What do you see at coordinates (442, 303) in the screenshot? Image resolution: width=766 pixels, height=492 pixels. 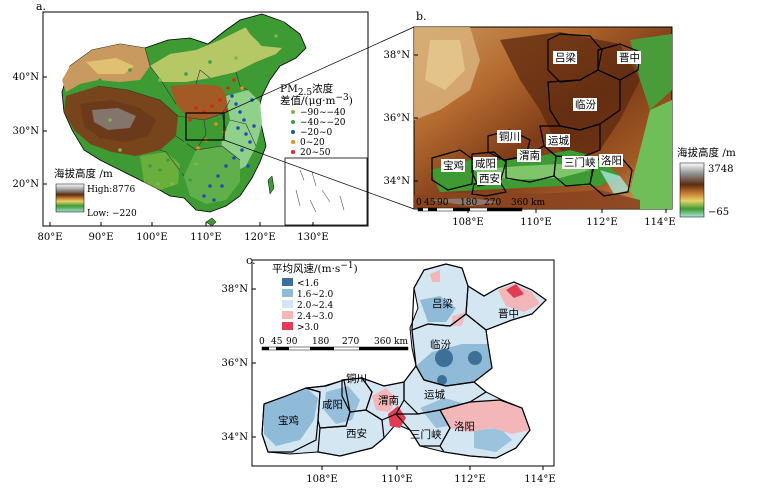 I see `city-c-label-lvliang: 吕梁` at bounding box center [442, 303].